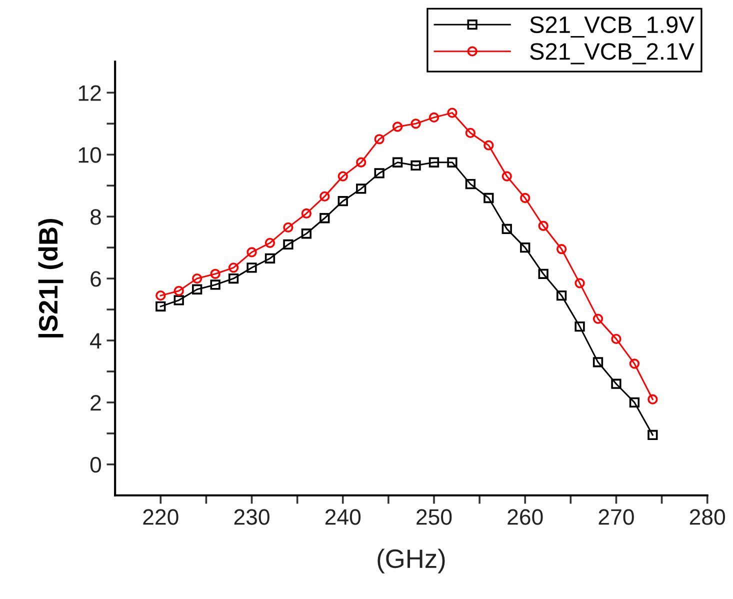 Image resolution: width=733 pixels, height=599 pixels. Describe the element at coordinates (89, 93) in the screenshot. I see `y-tick-label: 12` at that location.